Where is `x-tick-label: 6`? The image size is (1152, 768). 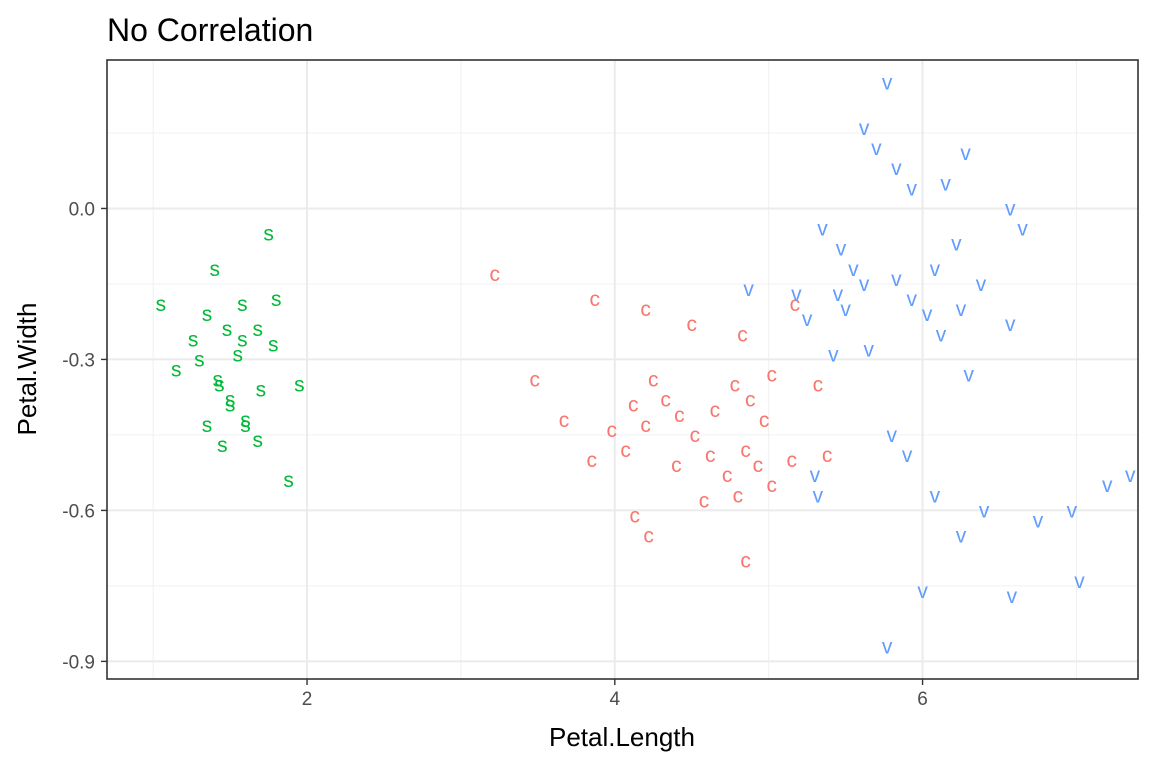 x-tick-label: 6 is located at coordinates (922, 699).